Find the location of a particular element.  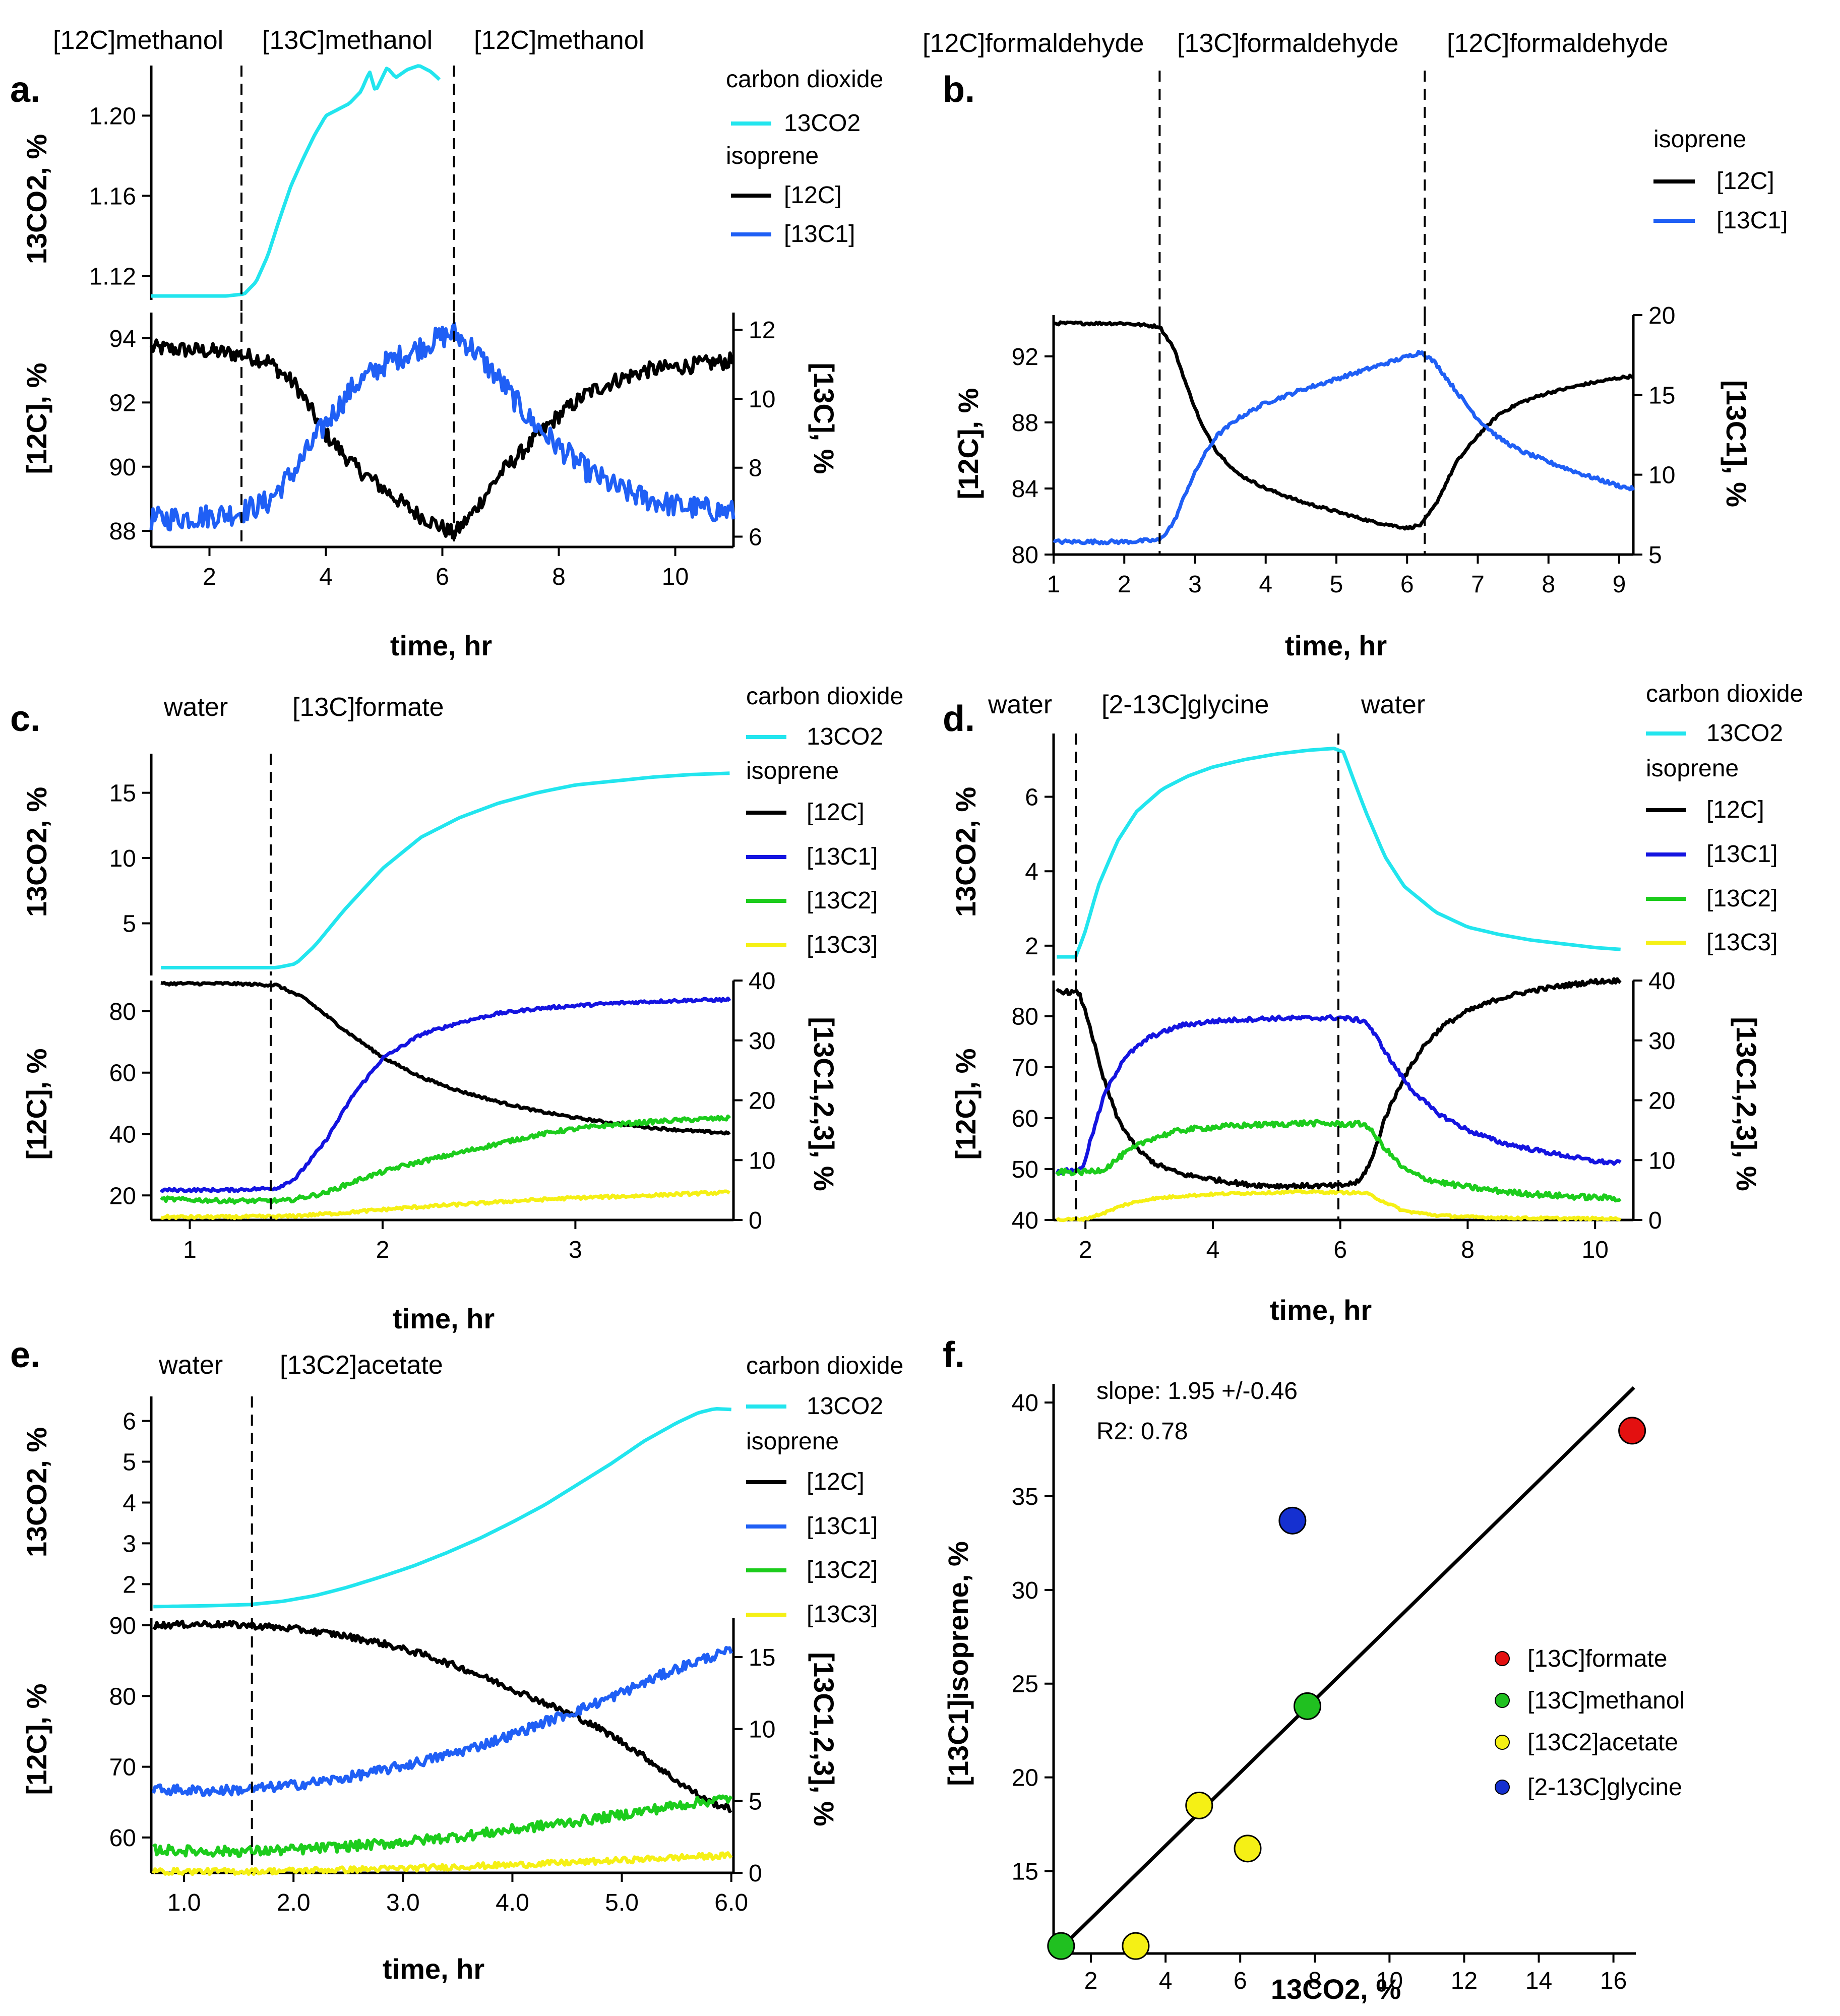

y-tick-label: 40 is located at coordinates (1025, 1403).